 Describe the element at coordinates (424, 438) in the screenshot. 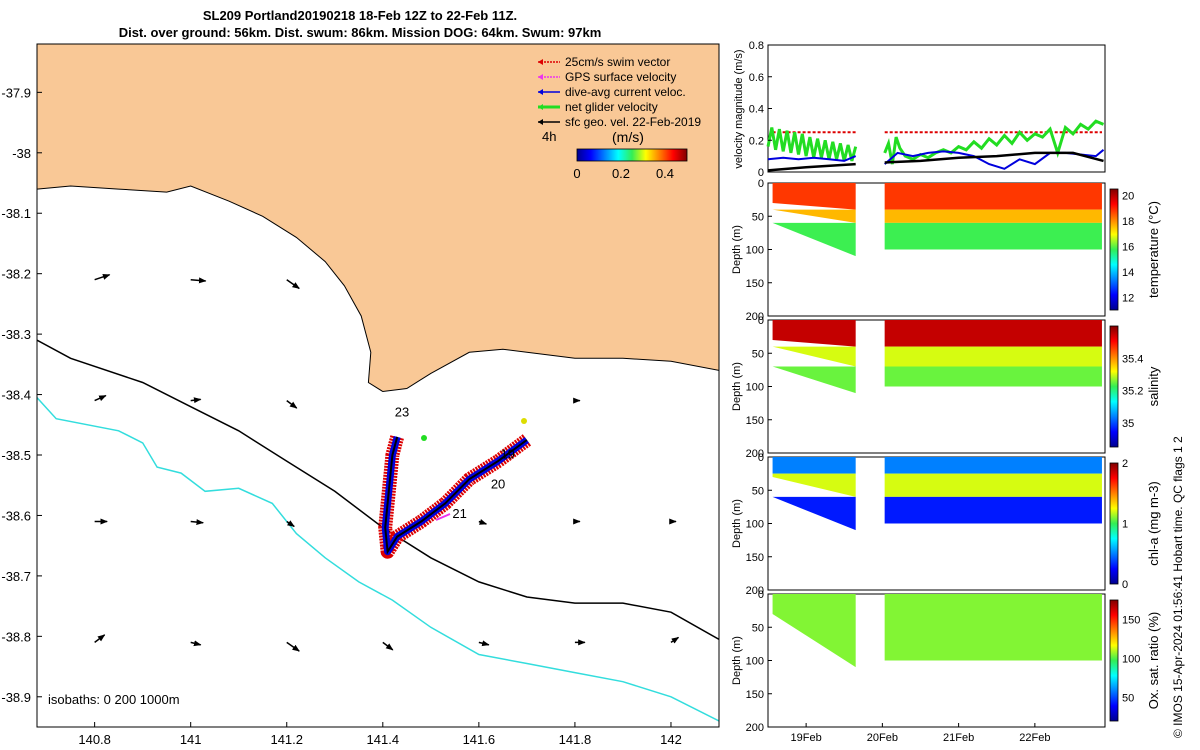

I see `net-velocity-marker` at that location.